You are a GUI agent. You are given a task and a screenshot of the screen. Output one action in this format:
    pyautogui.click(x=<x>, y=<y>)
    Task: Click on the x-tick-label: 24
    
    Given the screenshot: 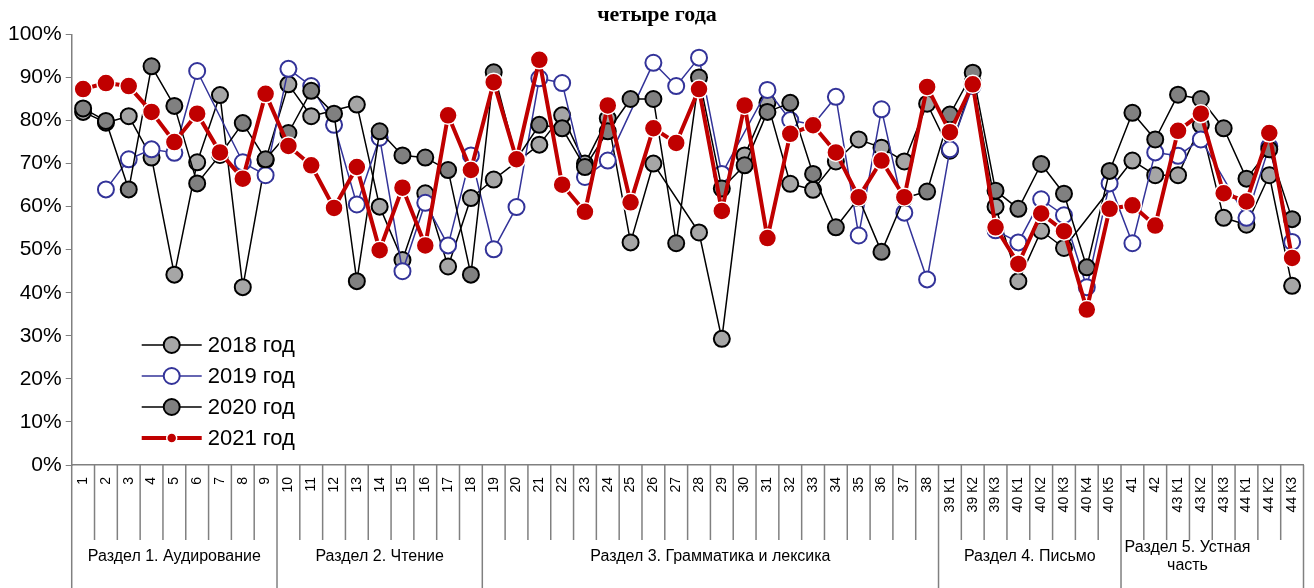 What is the action you would take?
    pyautogui.click(x=606, y=484)
    